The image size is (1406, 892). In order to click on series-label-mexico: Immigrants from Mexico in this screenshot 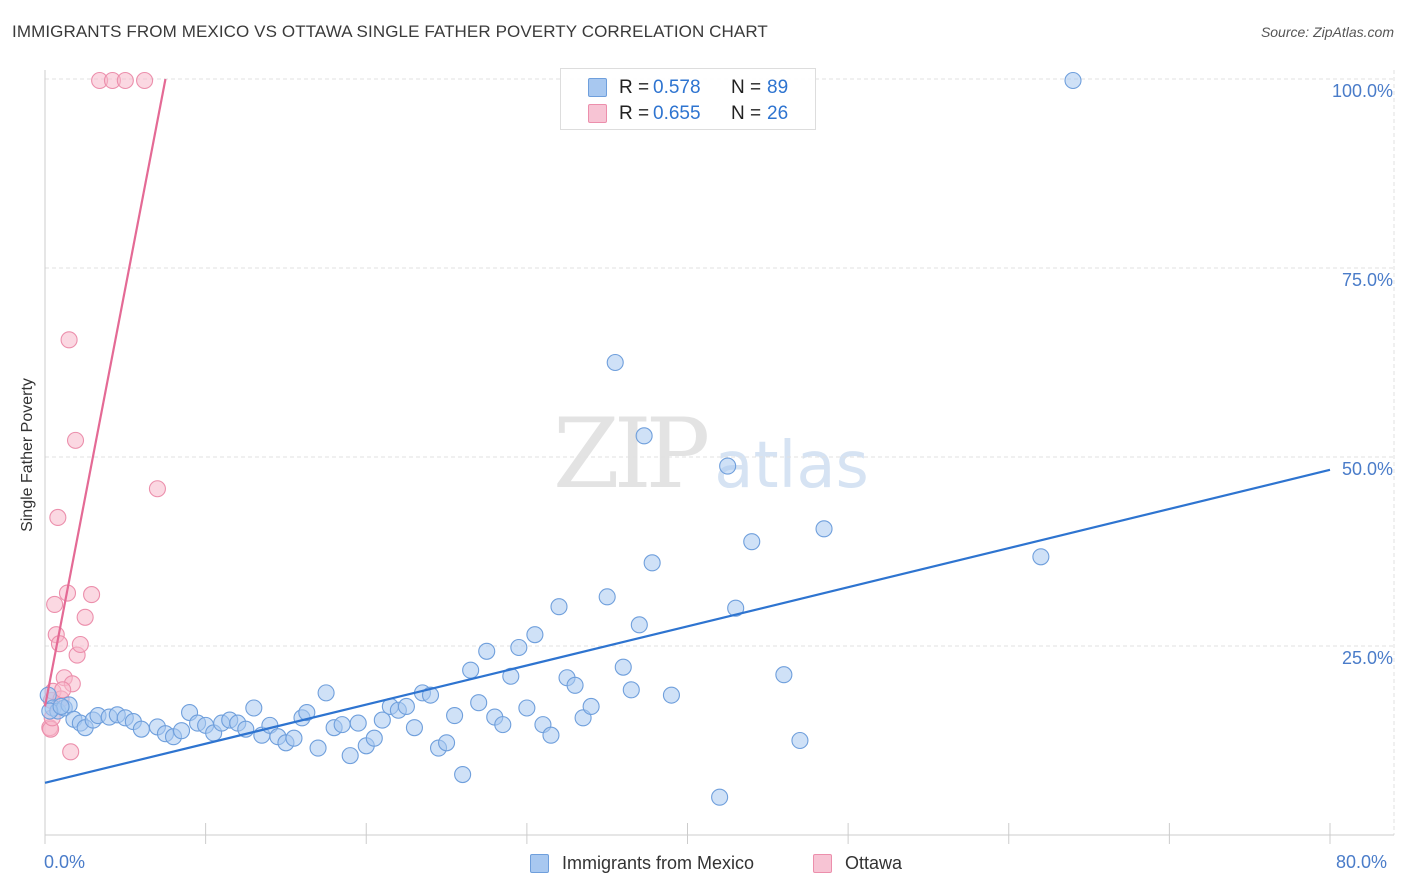, I will do `click(658, 863)`.